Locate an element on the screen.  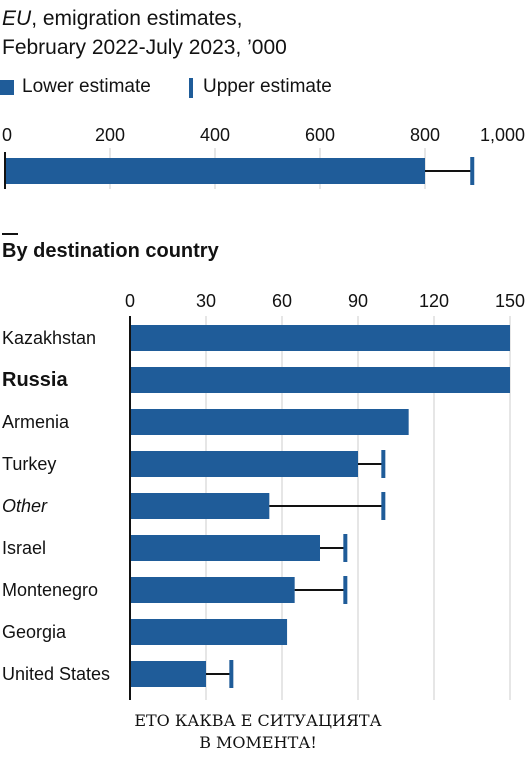
category-label: Kazakhstan is located at coordinates (49, 338).